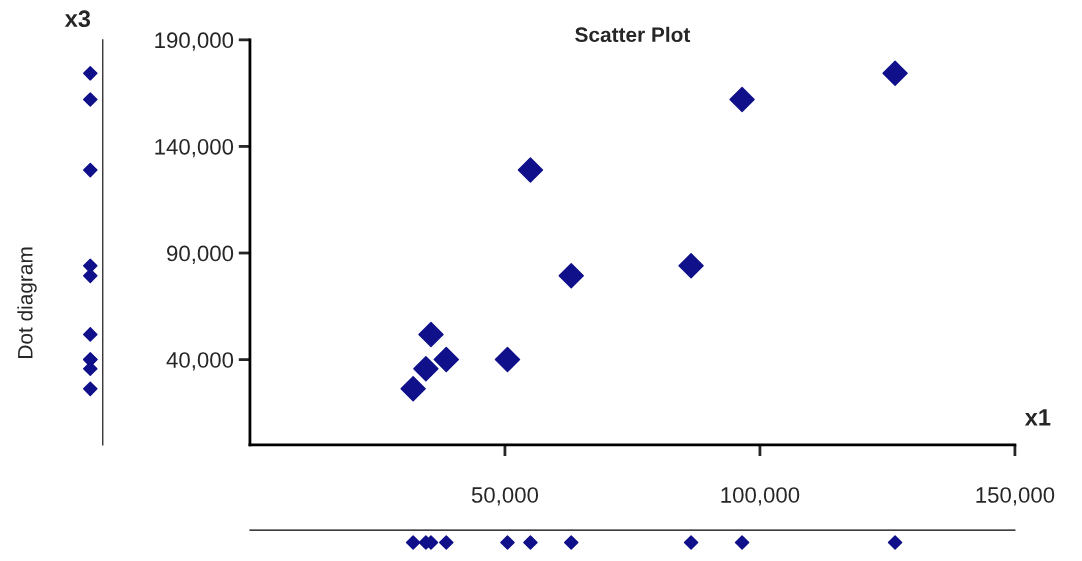 The width and height of the screenshot is (1082, 561). What do you see at coordinates (194, 41) in the screenshot?
I see `y-tick-label: 190,000` at bounding box center [194, 41].